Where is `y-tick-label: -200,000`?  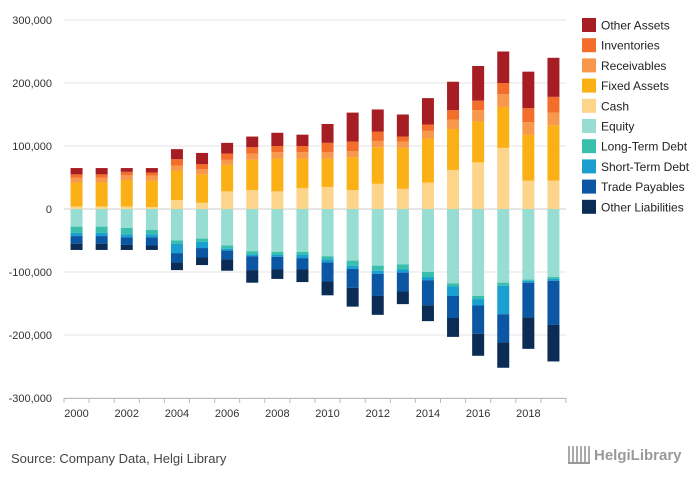
y-tick-label: -200,000 is located at coordinates (30, 336).